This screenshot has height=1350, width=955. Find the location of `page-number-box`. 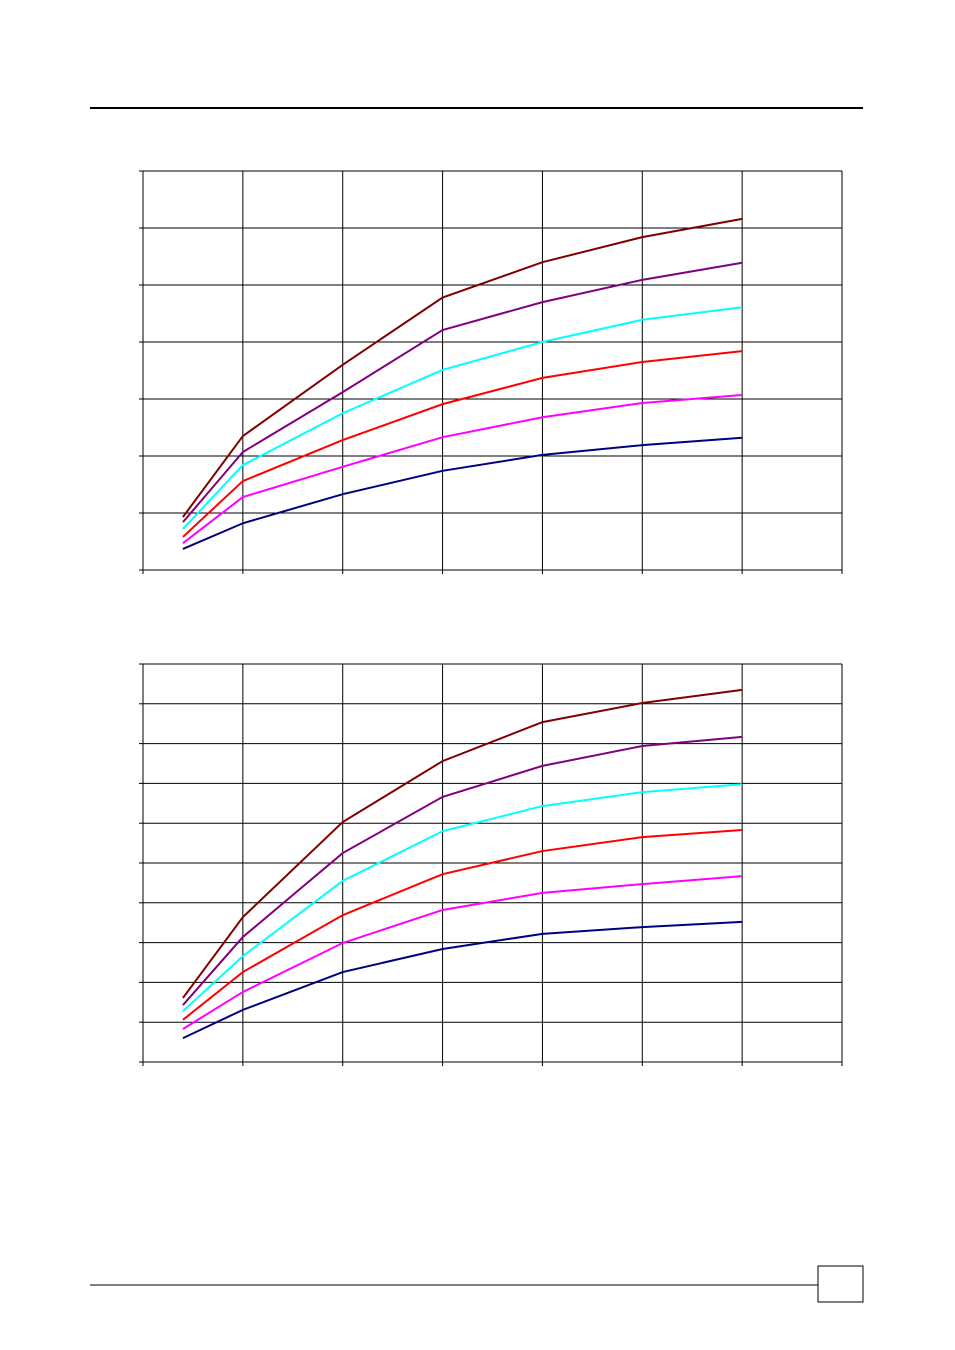

page-number-box is located at coordinates (840, 1284).